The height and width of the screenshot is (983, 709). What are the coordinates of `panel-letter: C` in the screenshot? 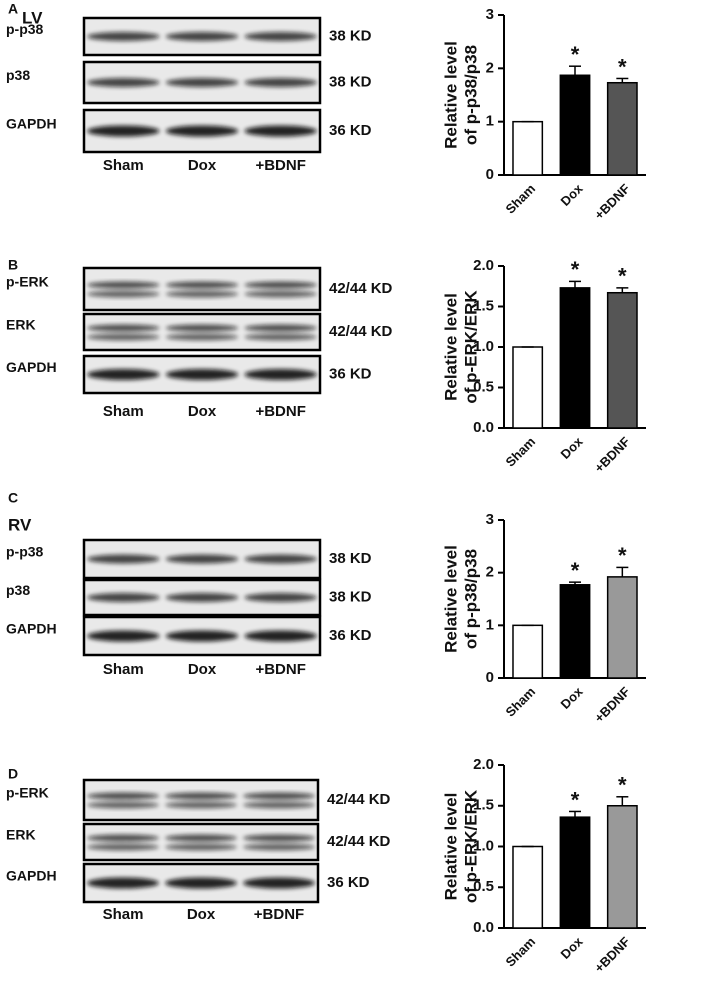 It's located at (13, 498).